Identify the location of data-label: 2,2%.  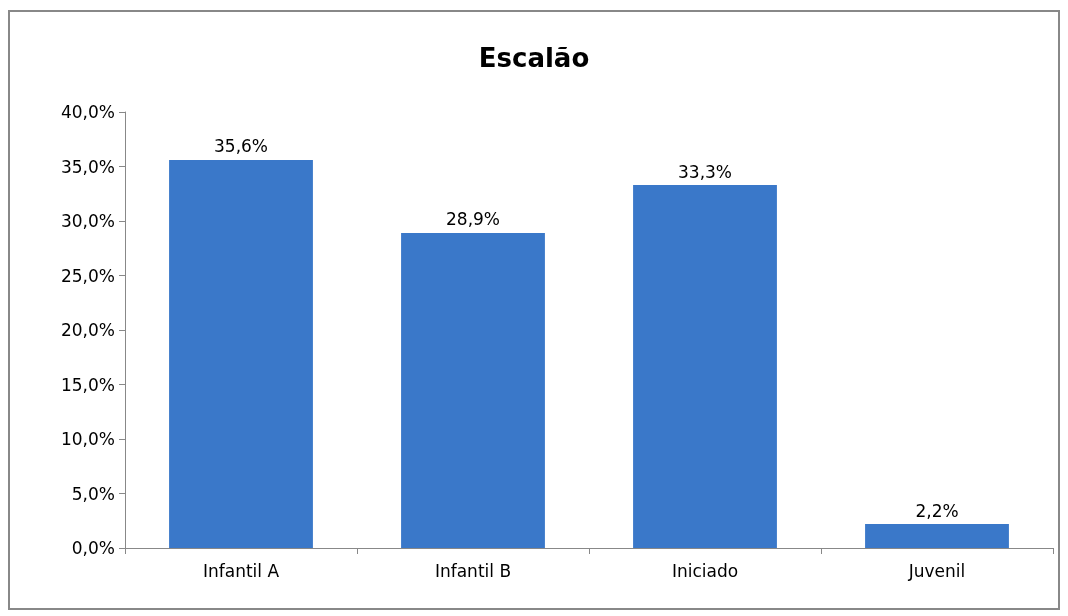
(937, 510).